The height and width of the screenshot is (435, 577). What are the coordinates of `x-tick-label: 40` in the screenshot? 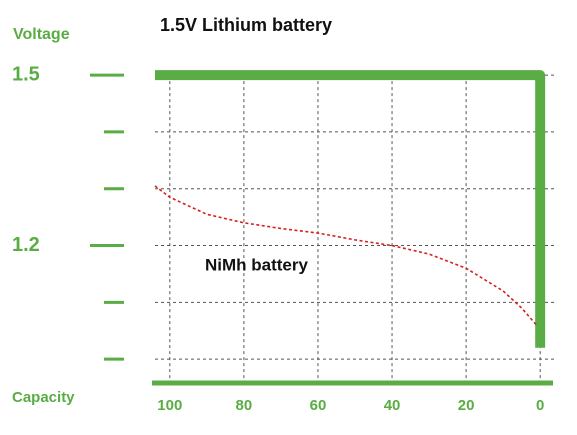 It's located at (392, 405).